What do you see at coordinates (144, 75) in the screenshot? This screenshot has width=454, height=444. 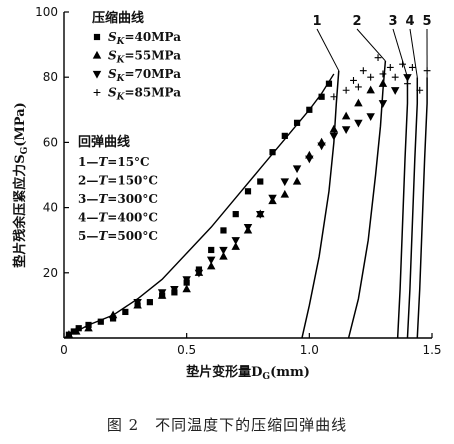 I see `legend-series-3: SK=70MPa` at bounding box center [144, 75].